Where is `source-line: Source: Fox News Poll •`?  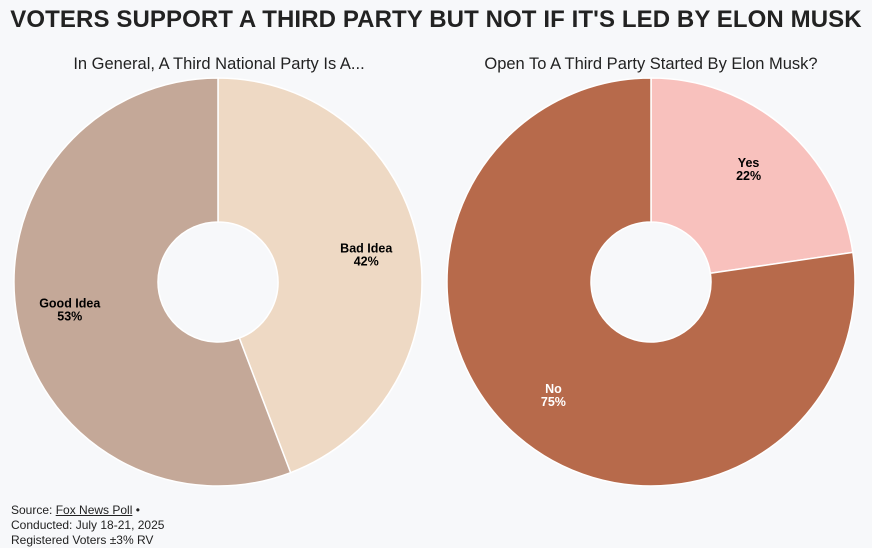
source-line: Source: Fox News Poll • is located at coordinates (87, 510).